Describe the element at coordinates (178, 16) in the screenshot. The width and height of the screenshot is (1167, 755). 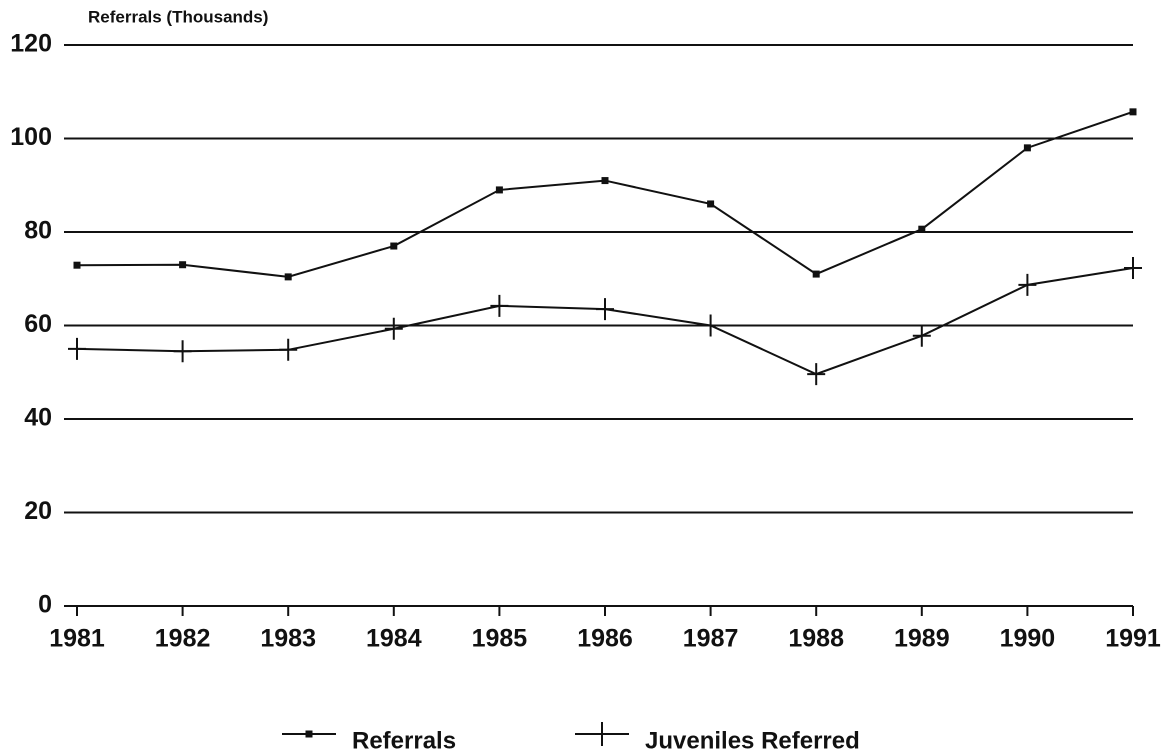
I see `y-axis-label: Referrals (Thousands)` at that location.